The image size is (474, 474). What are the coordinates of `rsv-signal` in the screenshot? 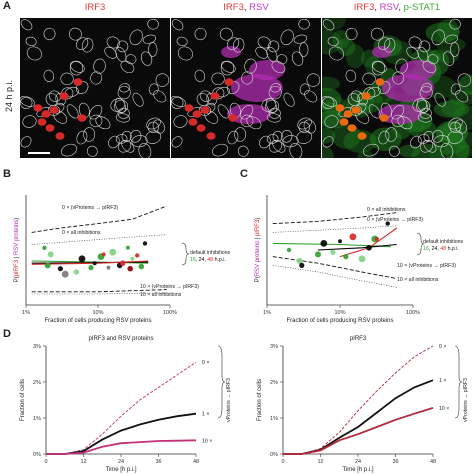 It's located at (231, 52).